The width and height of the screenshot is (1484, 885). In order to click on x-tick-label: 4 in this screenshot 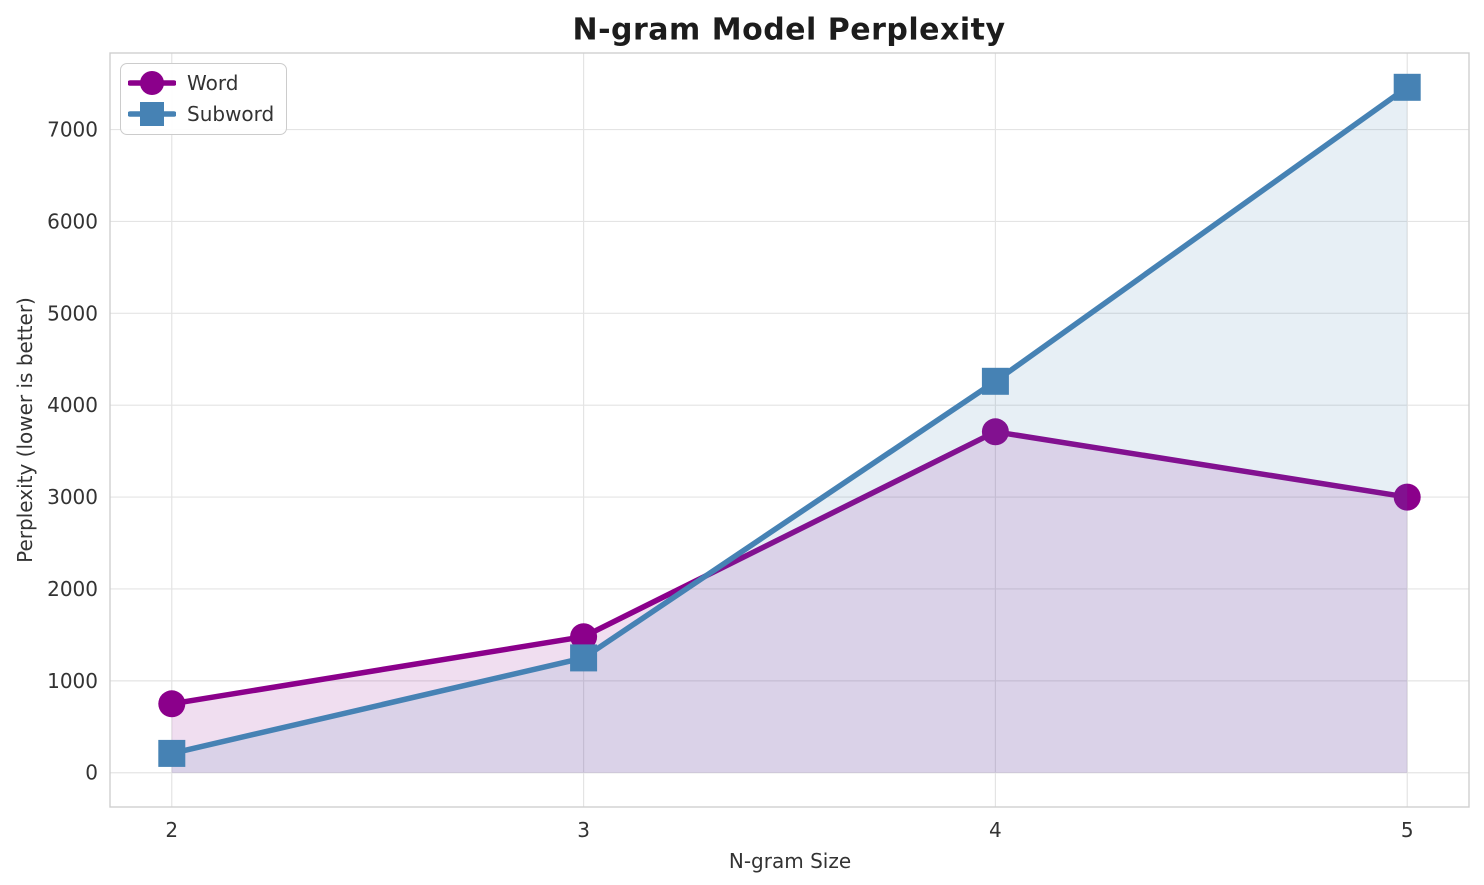, I will do `click(995, 830)`.